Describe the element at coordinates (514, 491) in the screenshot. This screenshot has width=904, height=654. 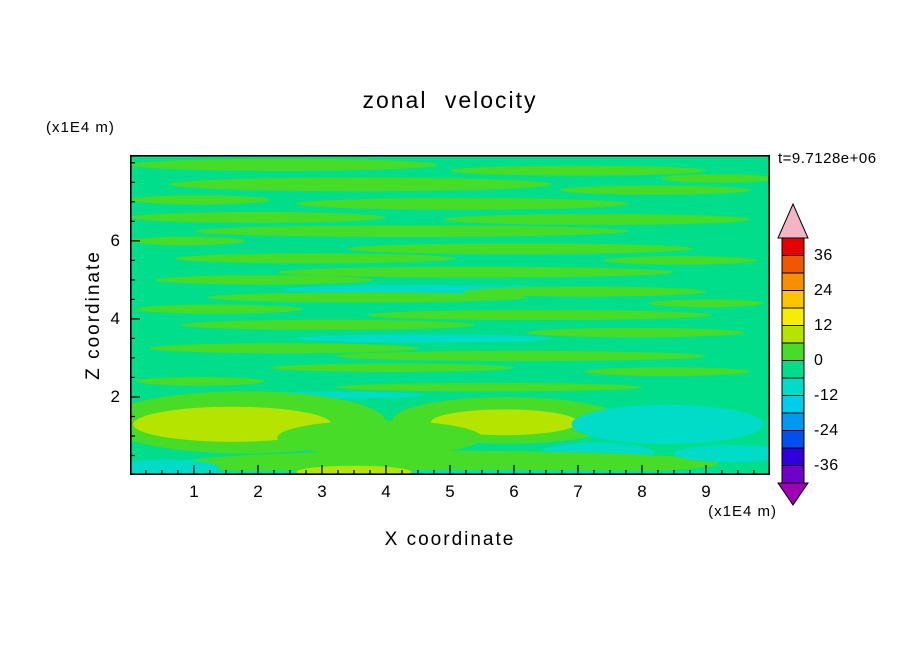
I see `x-tick-label: 6` at that location.